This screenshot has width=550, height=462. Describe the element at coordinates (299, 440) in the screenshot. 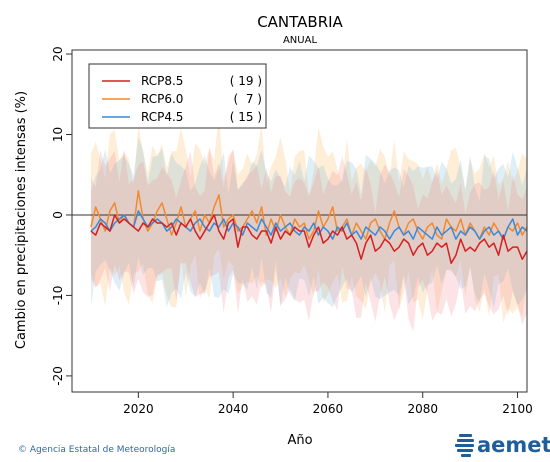

I see `x-axis-label: Año` at that location.